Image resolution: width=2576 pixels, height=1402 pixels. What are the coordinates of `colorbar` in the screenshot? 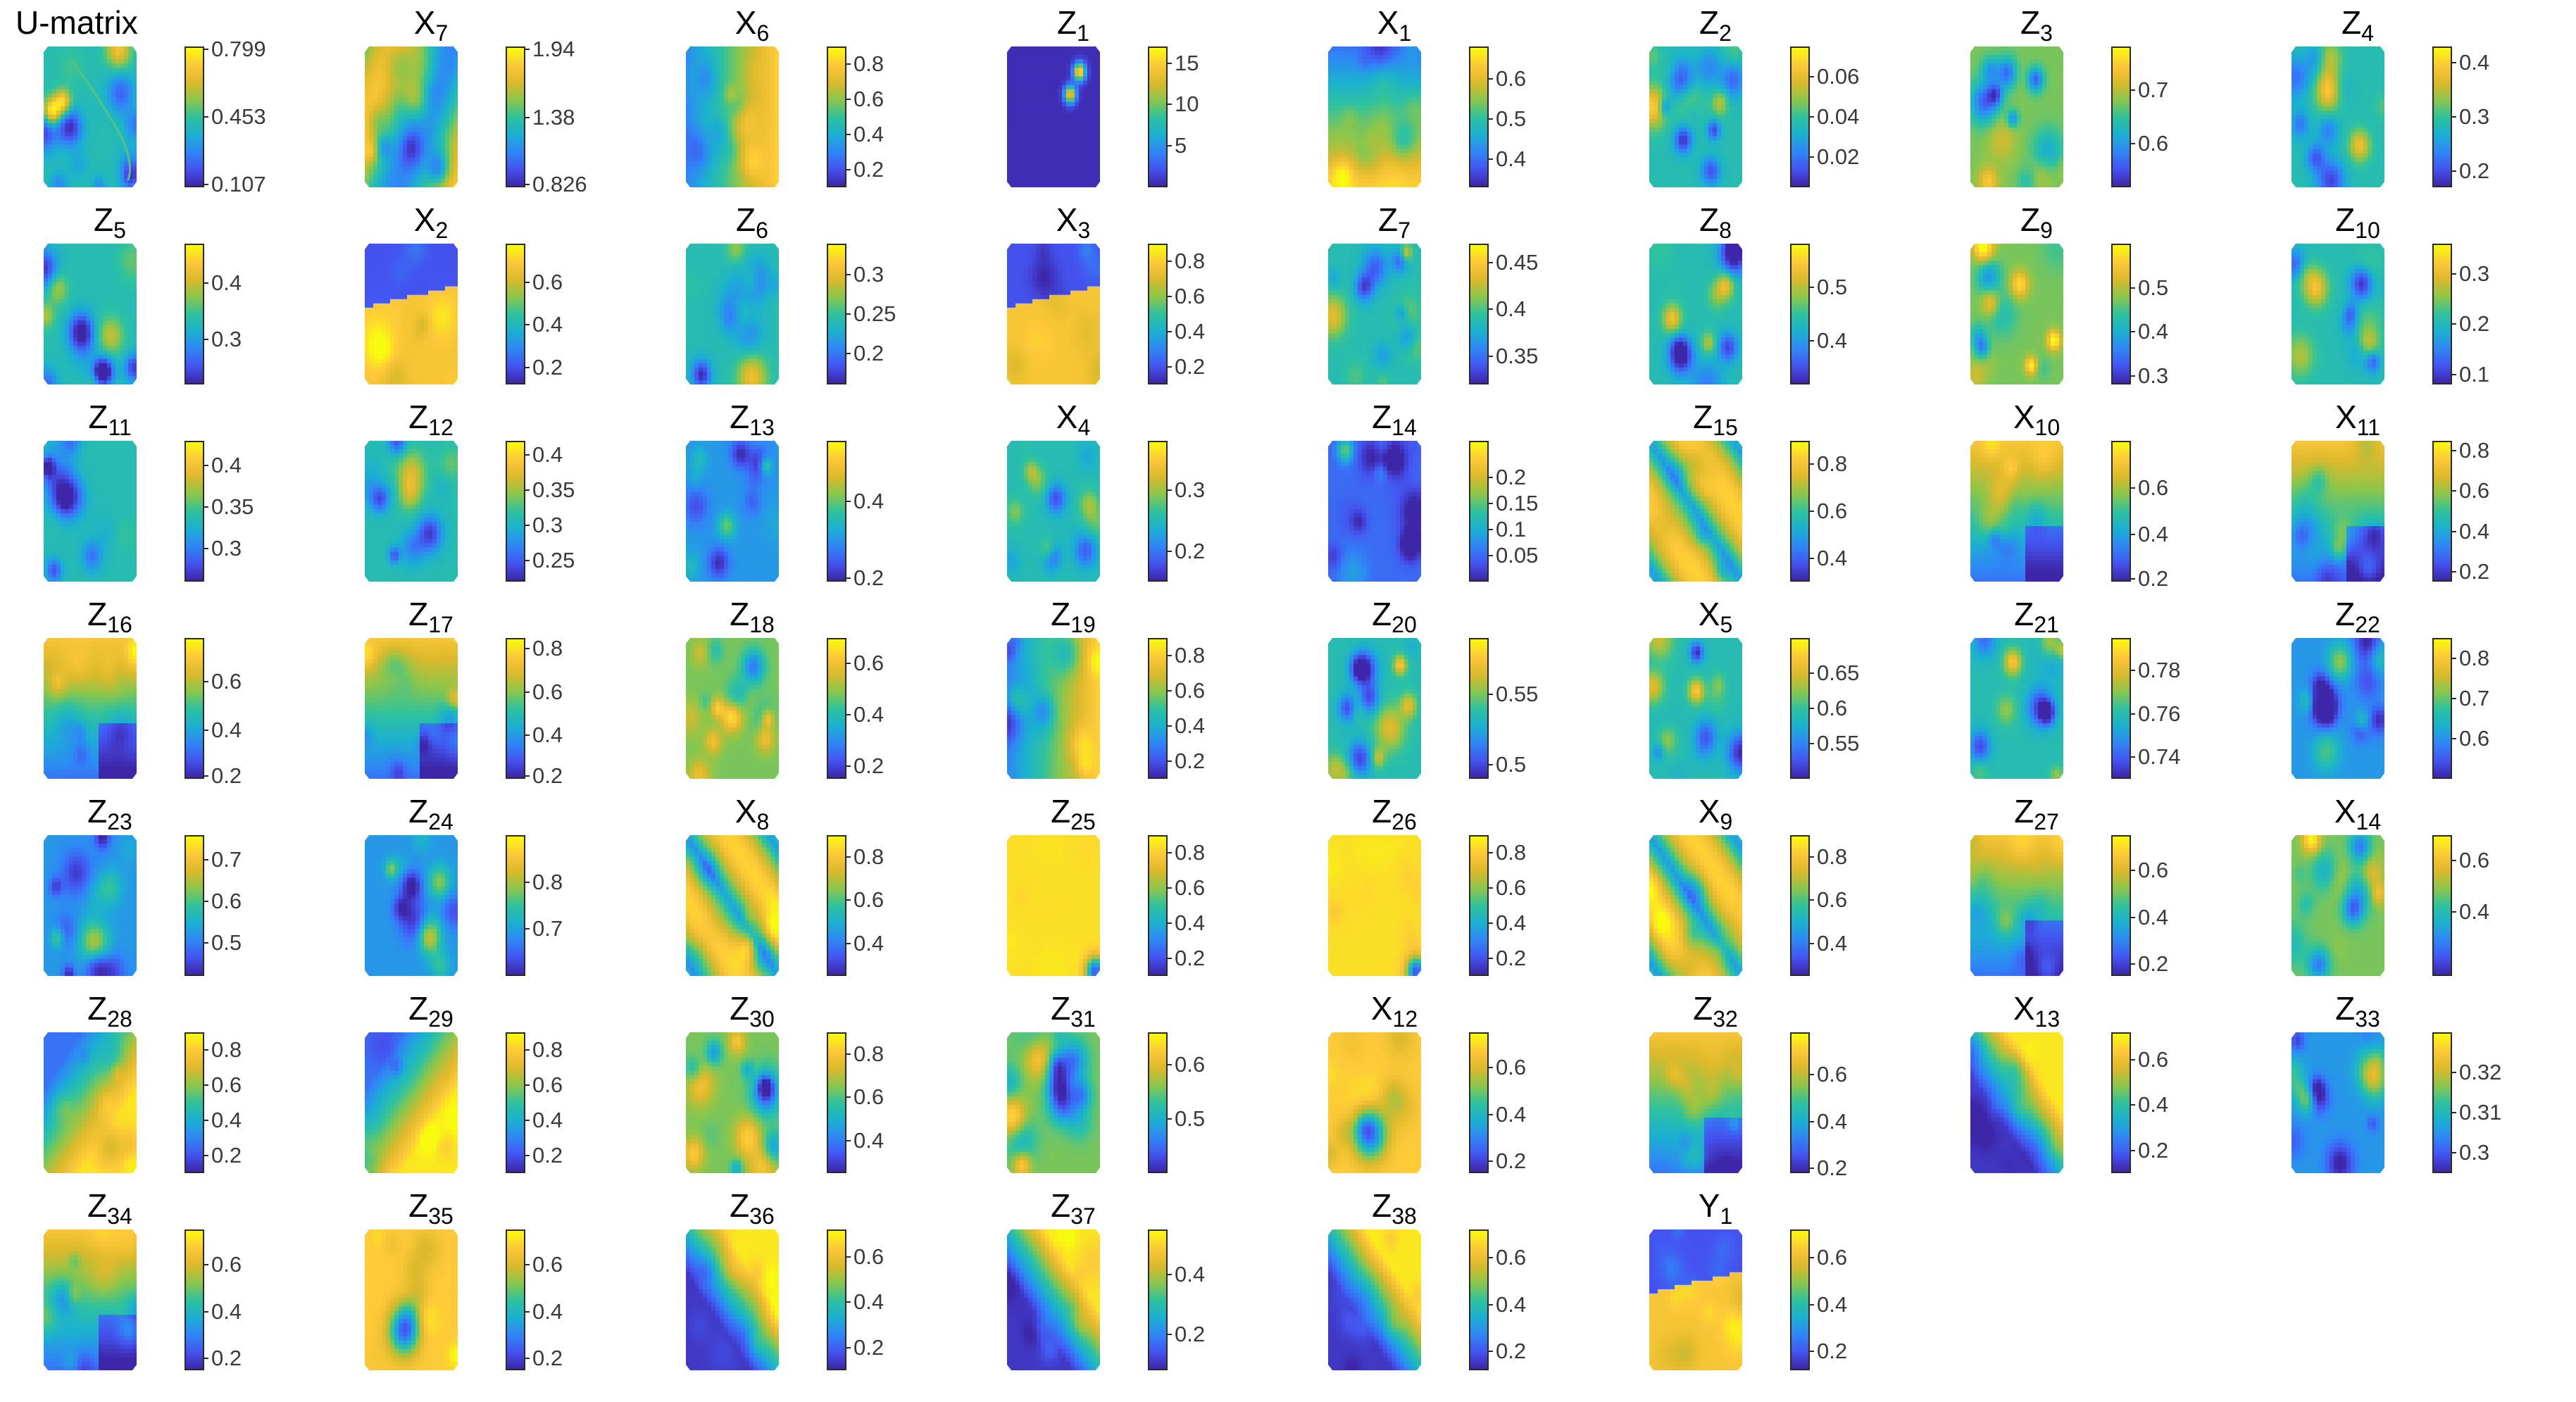 It's located at (194, 116).